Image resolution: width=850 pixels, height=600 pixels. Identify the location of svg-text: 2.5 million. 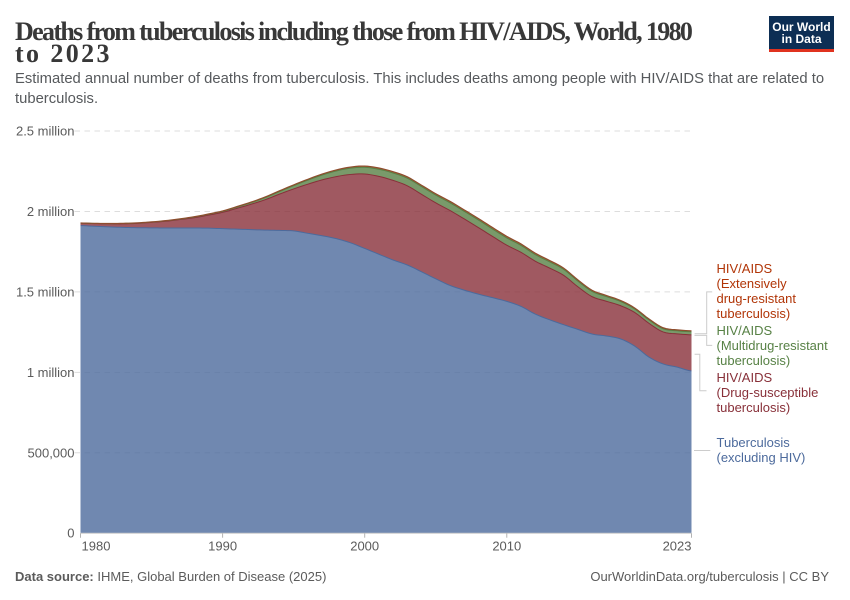
(45, 131).